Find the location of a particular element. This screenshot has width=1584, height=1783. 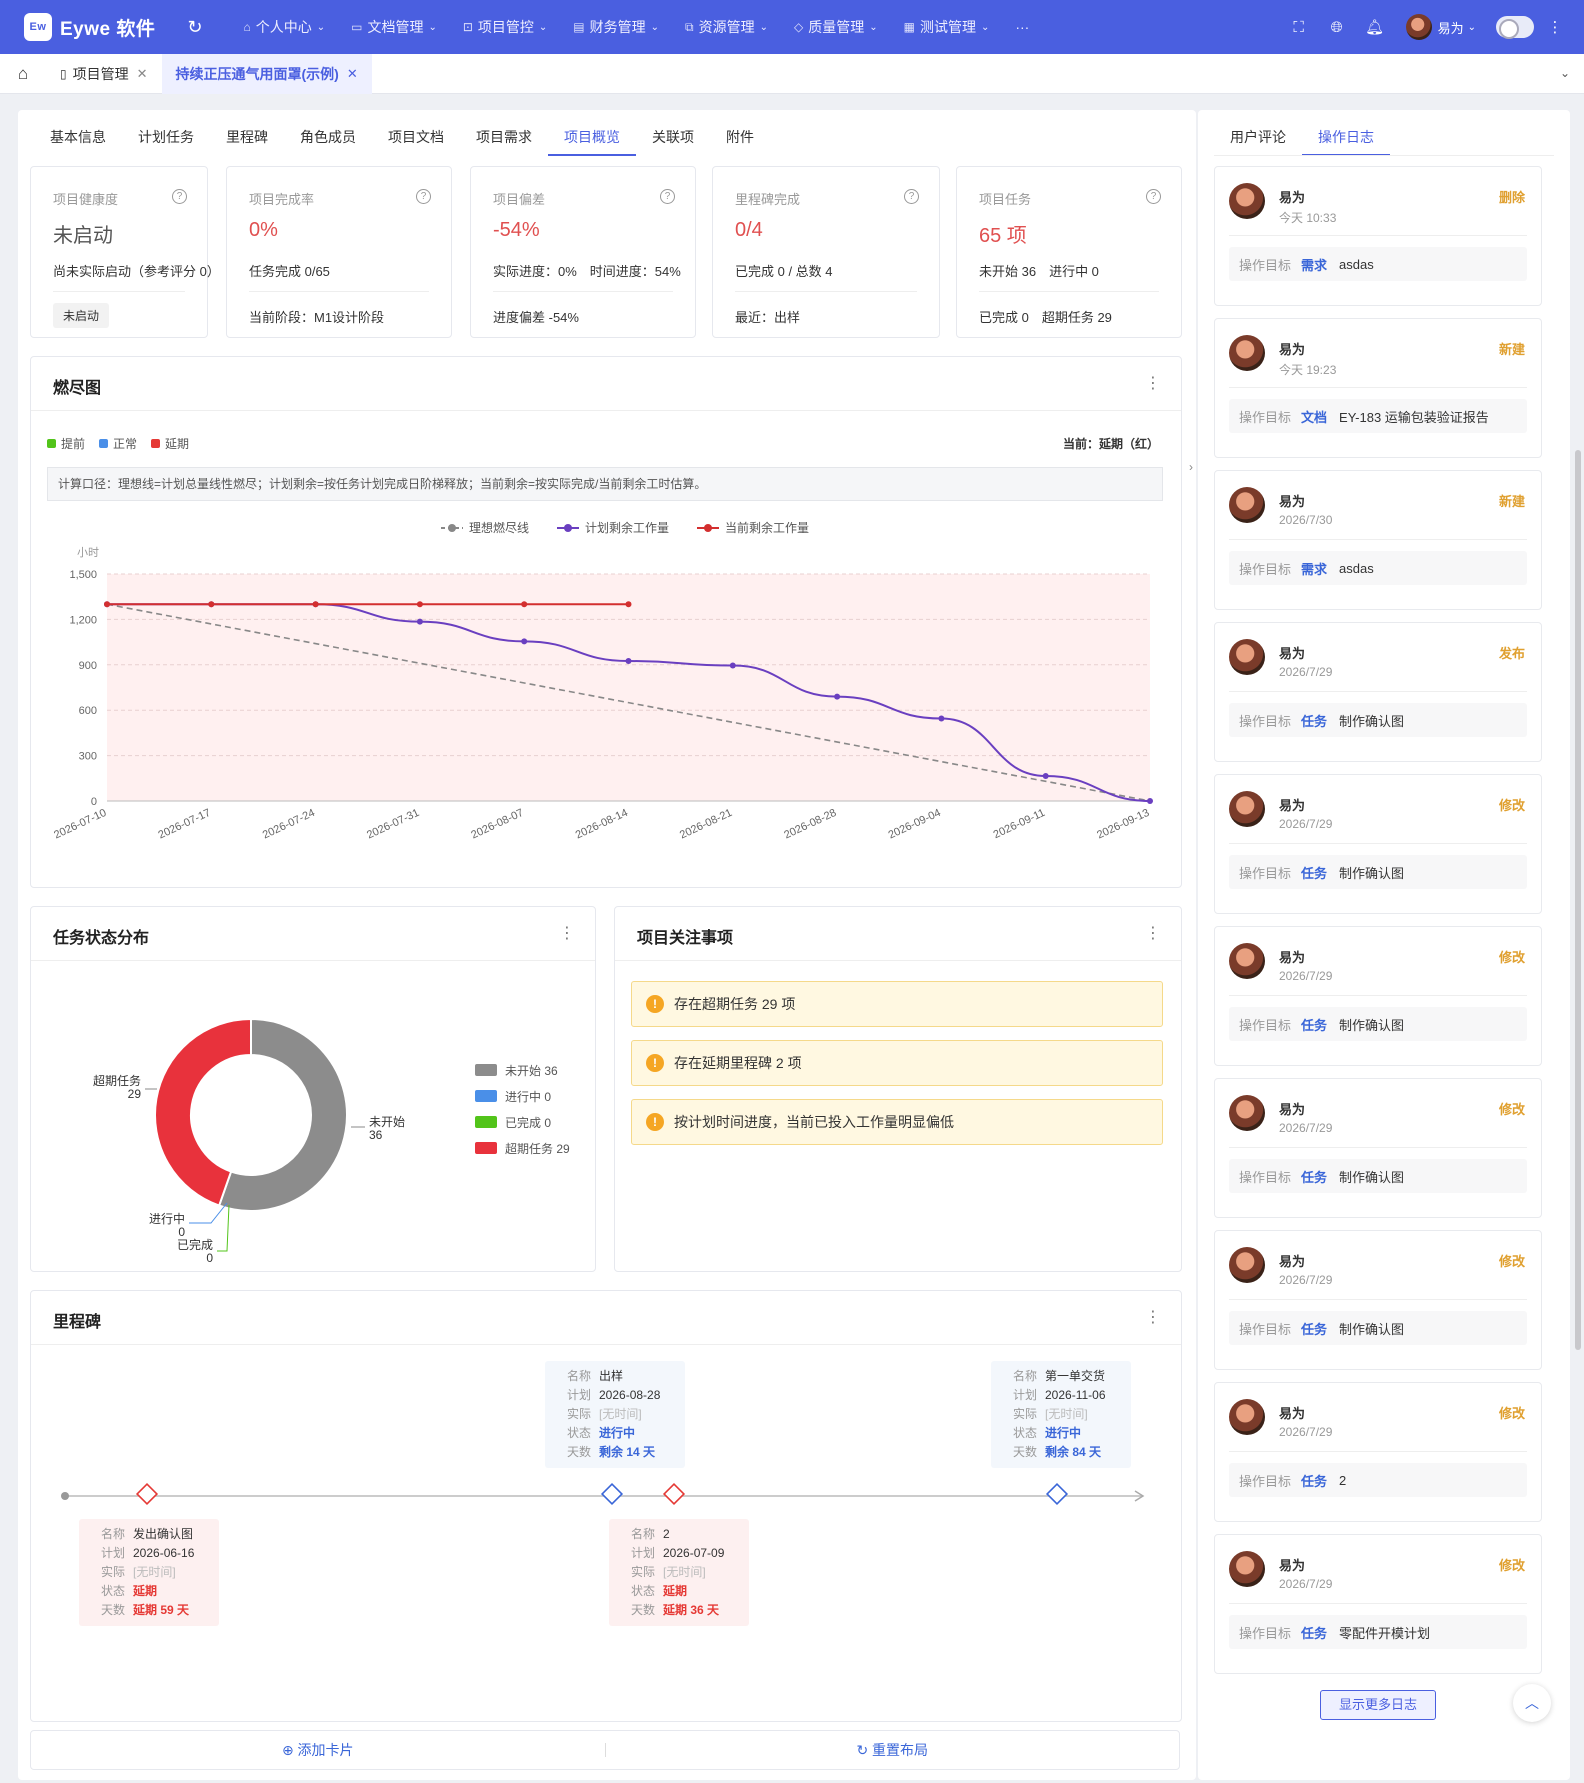

menu-more: ··· is located at coordinates (1022, 27).